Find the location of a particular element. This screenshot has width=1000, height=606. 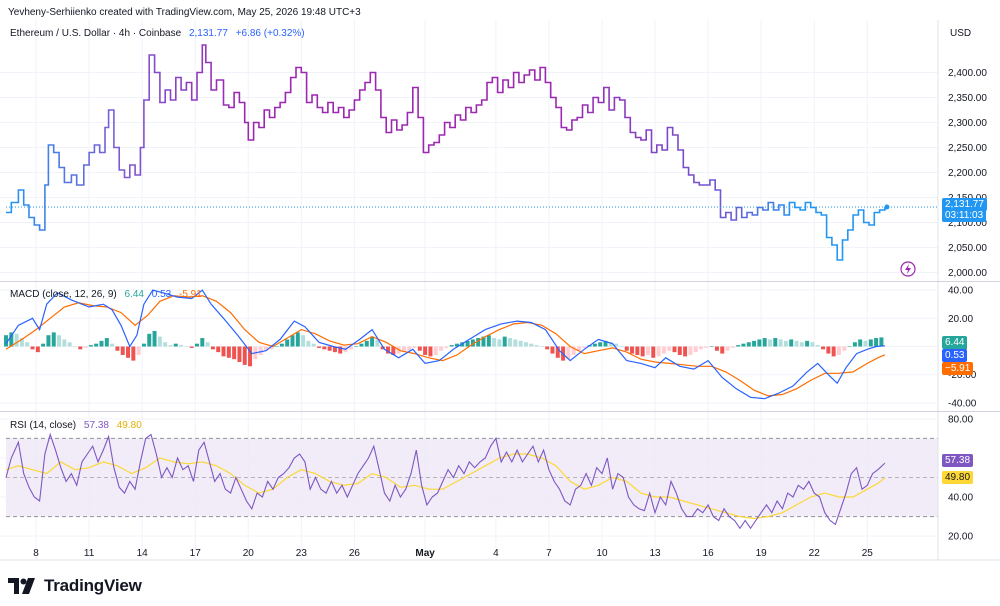

tradingview-logo-text: TradingView is located at coordinates (93, 585).